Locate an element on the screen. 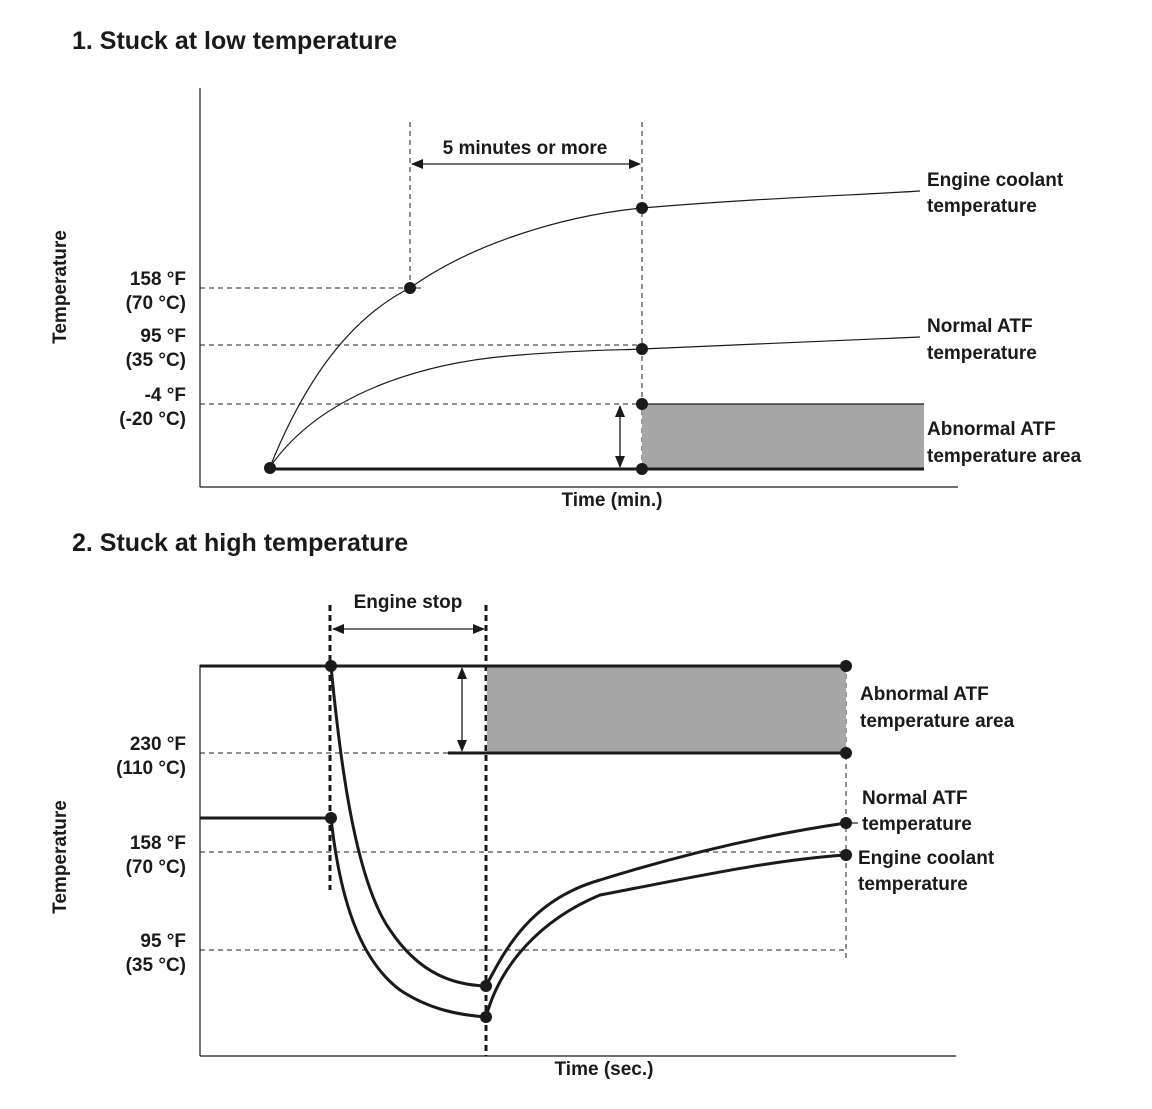  diagram1-tick-minus4f: -4 °F is located at coordinates (165, 395).